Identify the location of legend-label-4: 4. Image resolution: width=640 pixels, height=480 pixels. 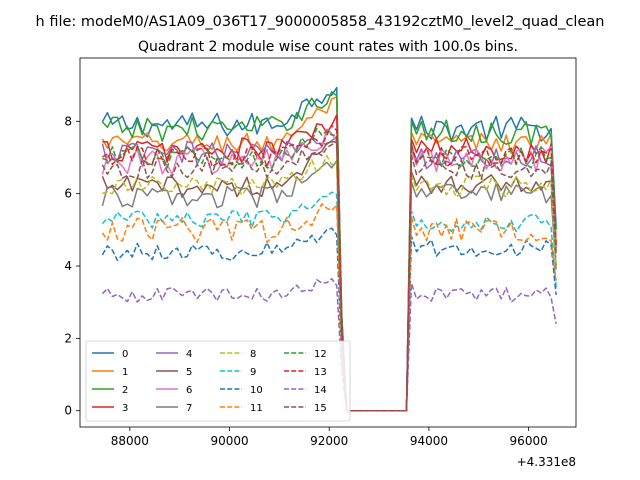
(189, 354).